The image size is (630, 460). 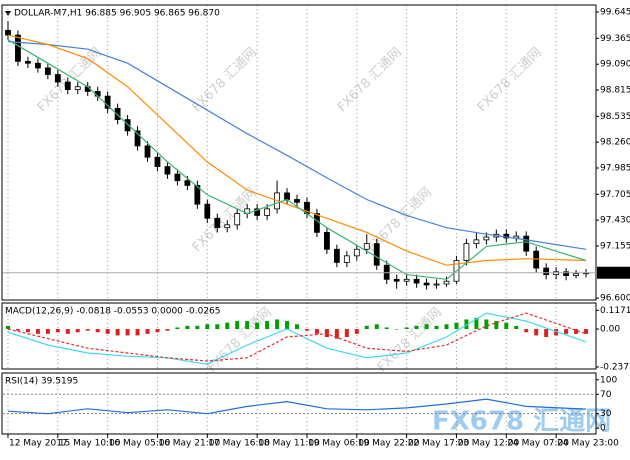 I want to click on y-tick-label: 99.645, so click(x=615, y=13).